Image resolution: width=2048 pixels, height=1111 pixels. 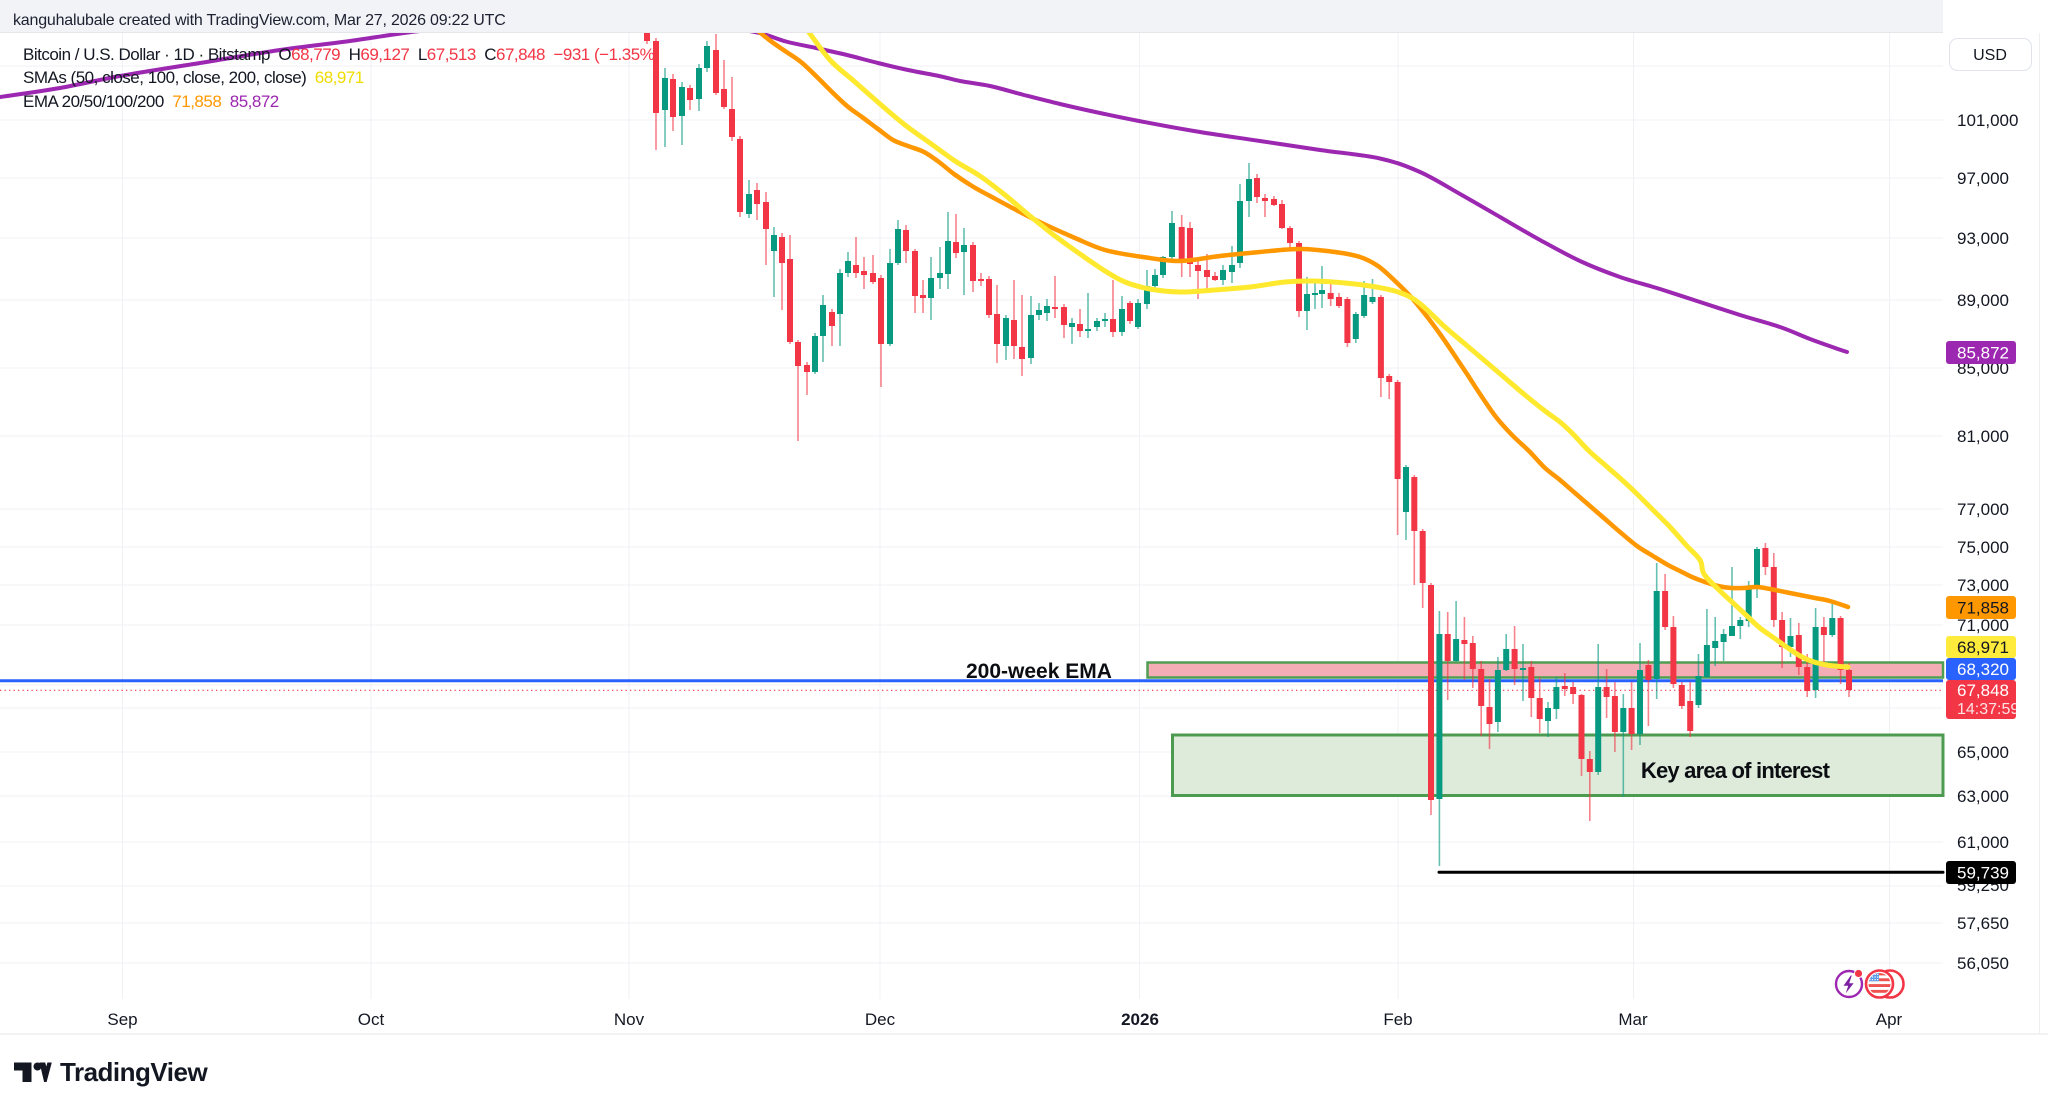 What do you see at coordinates (1983, 842) in the screenshot?
I see `svg-text: 61,000` at bounding box center [1983, 842].